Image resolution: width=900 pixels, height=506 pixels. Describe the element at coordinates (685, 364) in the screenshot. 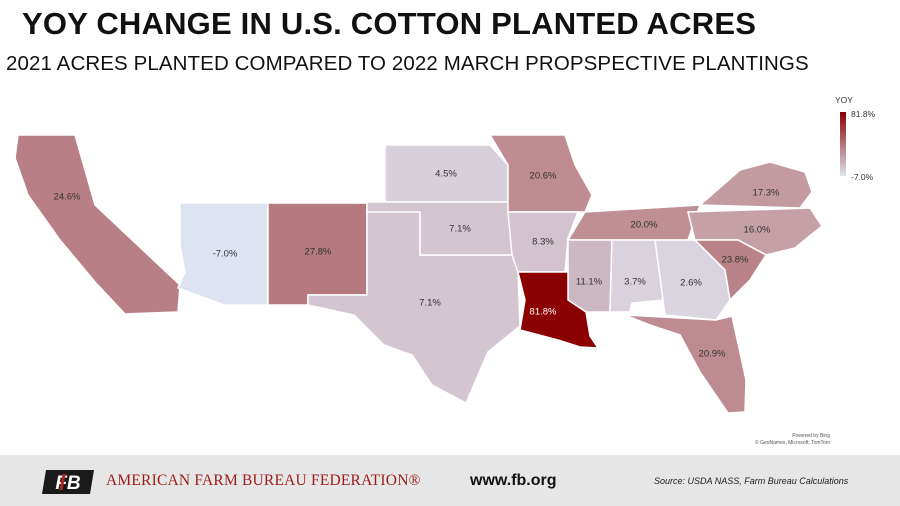

I see `state-florida` at that location.